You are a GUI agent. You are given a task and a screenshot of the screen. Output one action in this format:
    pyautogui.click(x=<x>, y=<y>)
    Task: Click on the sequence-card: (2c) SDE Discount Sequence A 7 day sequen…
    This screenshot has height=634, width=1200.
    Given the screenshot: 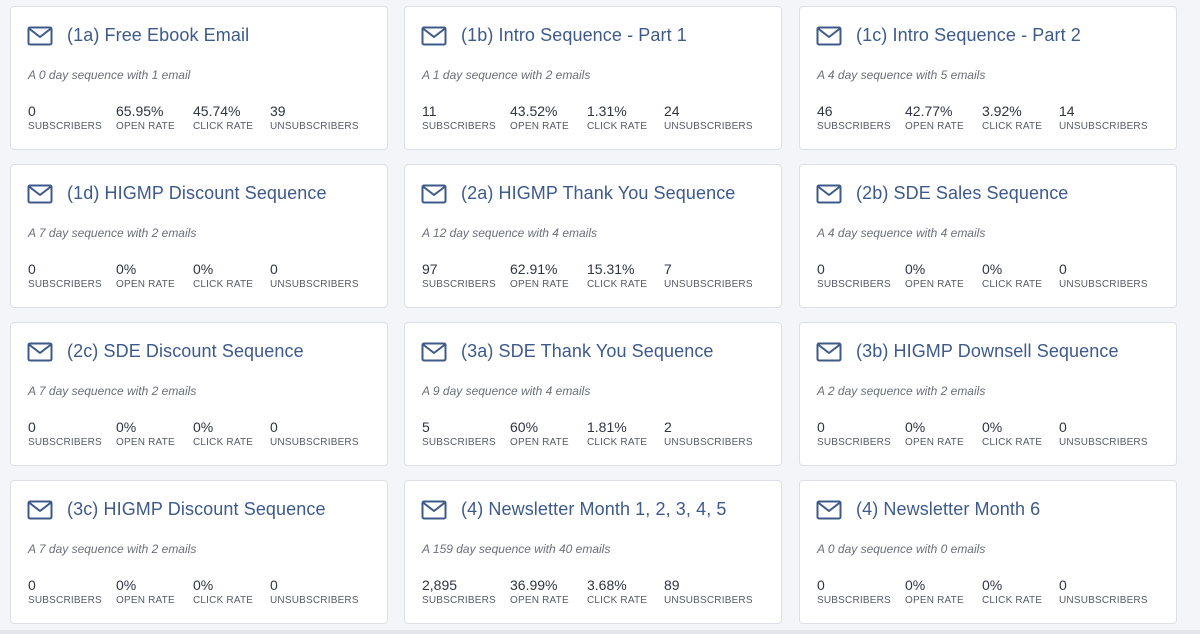 What is the action you would take?
    pyautogui.click(x=199, y=394)
    